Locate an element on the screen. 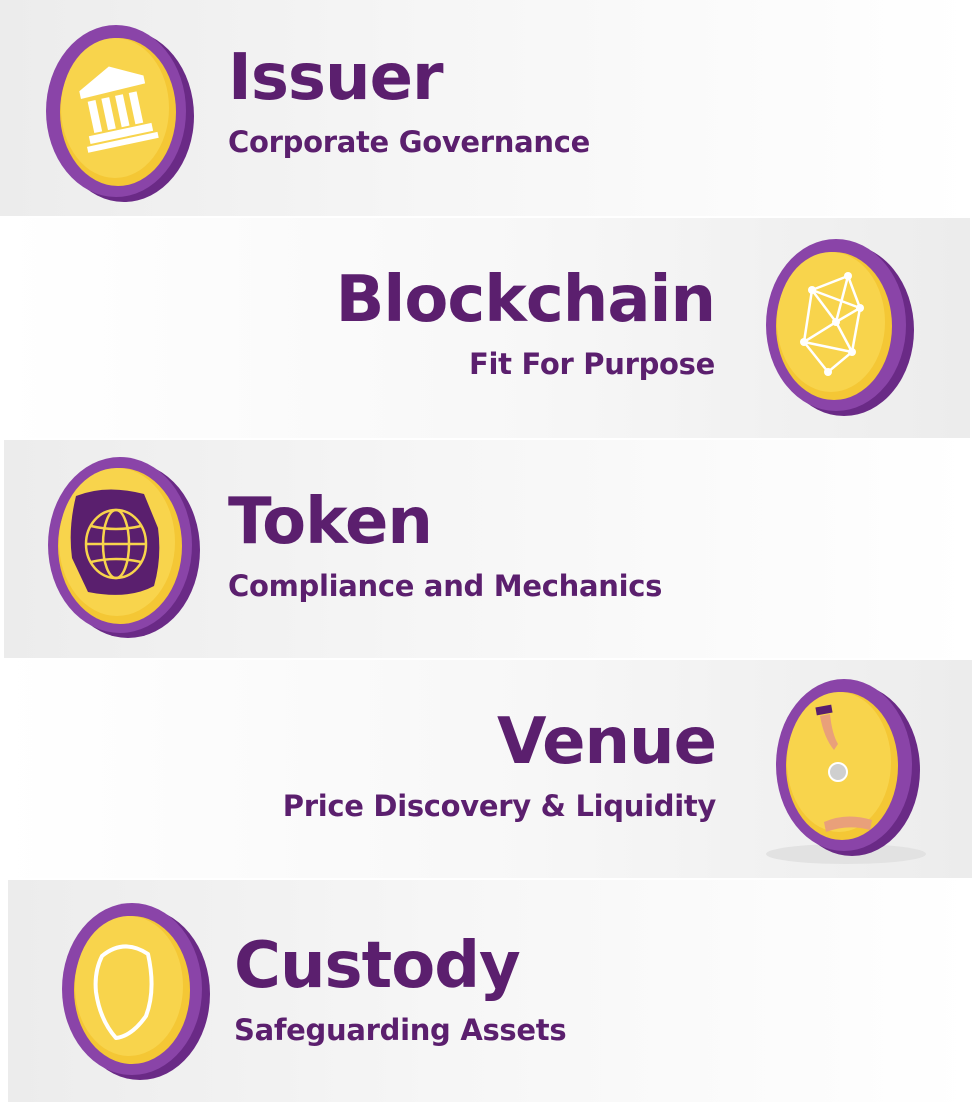  issuer-coin is located at coordinates (118, 111).